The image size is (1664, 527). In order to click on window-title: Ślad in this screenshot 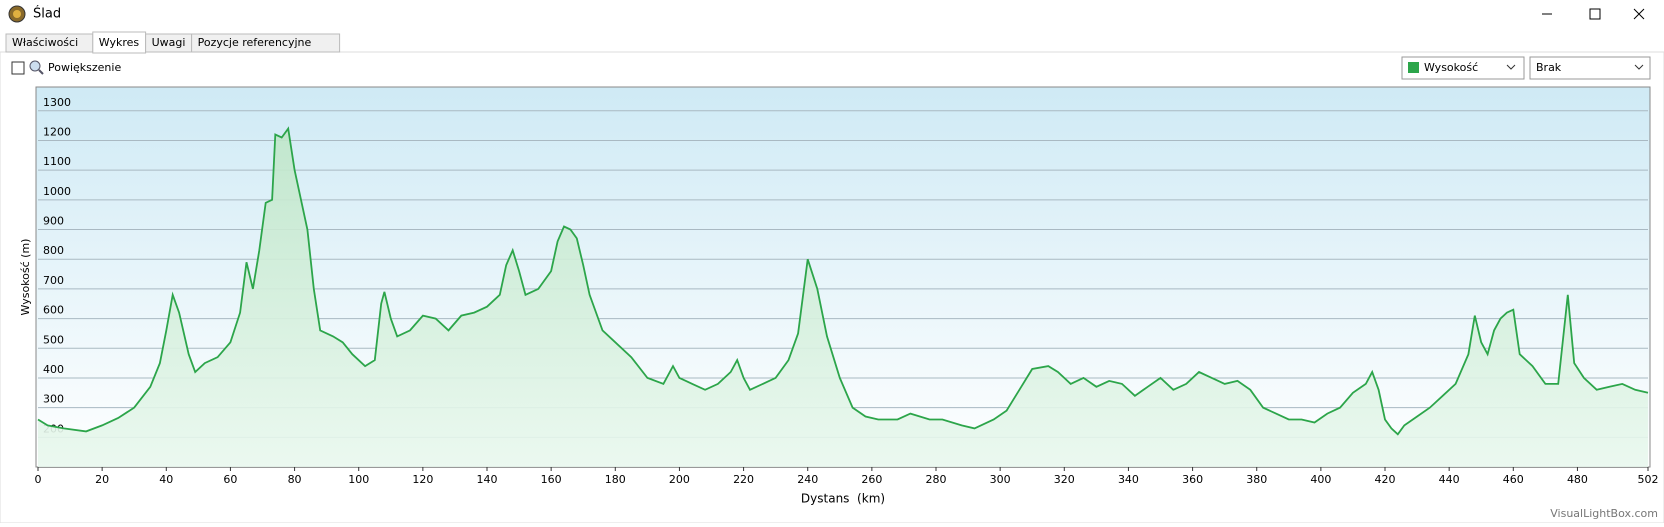, I will do `click(47, 14)`.